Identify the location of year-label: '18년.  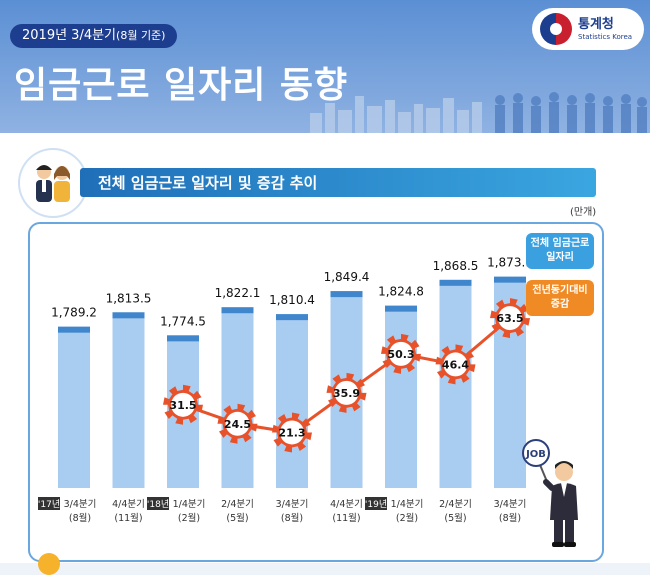
(158, 504).